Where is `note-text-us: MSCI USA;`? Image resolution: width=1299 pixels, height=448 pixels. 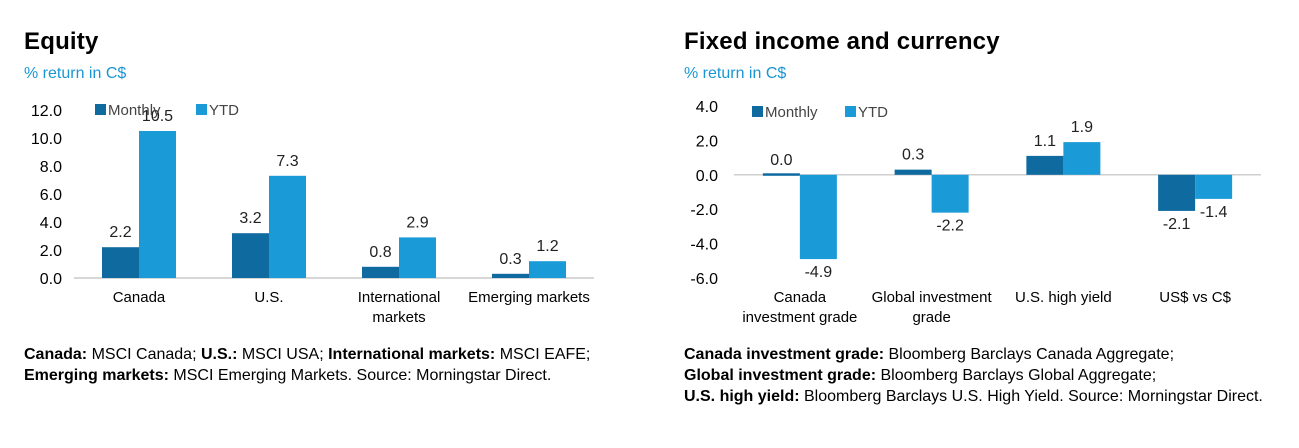
note-text-us: MSCI USA; is located at coordinates (283, 354).